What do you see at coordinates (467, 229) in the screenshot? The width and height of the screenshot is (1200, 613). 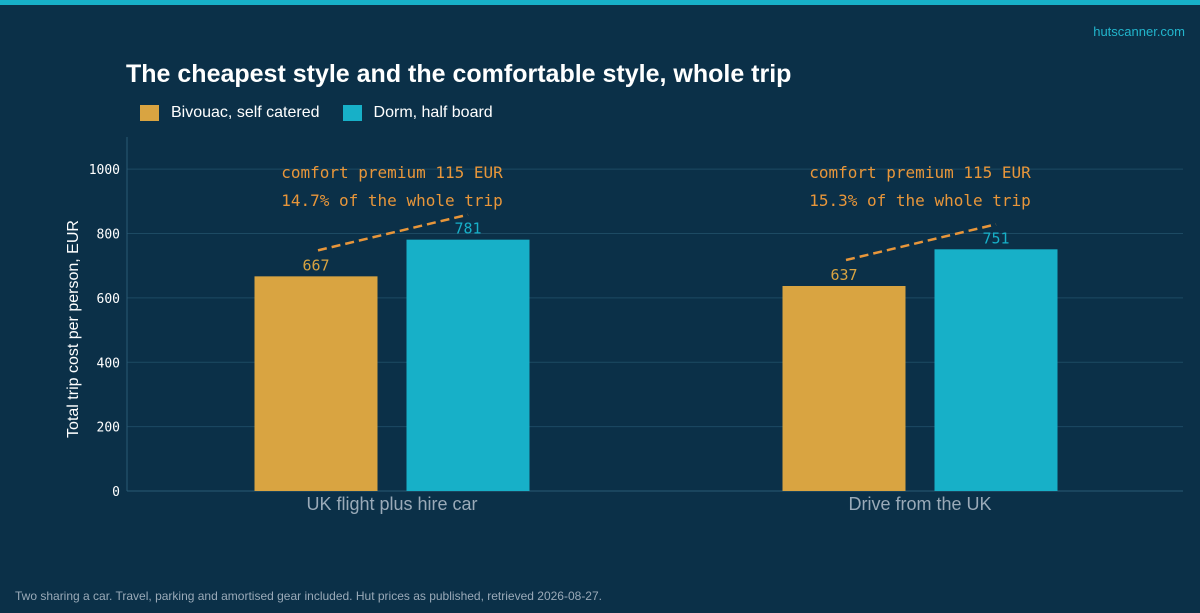 I see `bar-value-label-dorm: 781` at bounding box center [467, 229].